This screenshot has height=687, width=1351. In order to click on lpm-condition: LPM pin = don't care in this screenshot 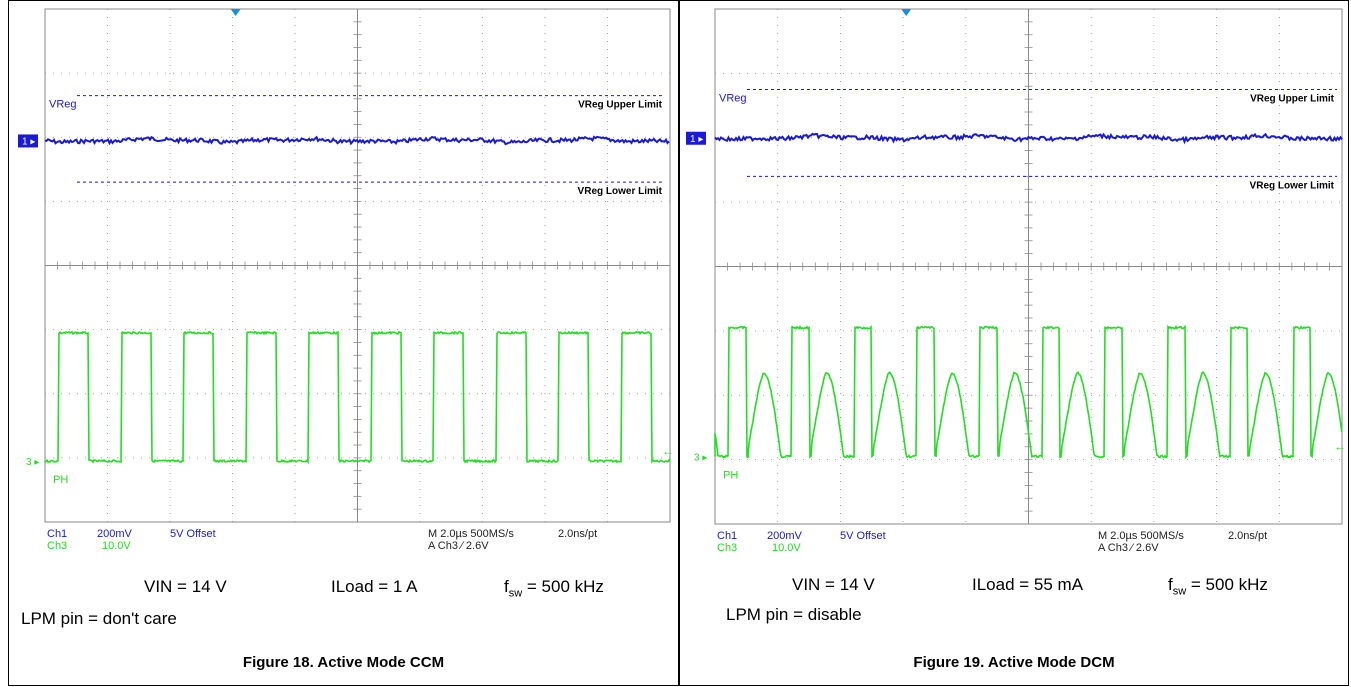, I will do `click(99, 618)`.